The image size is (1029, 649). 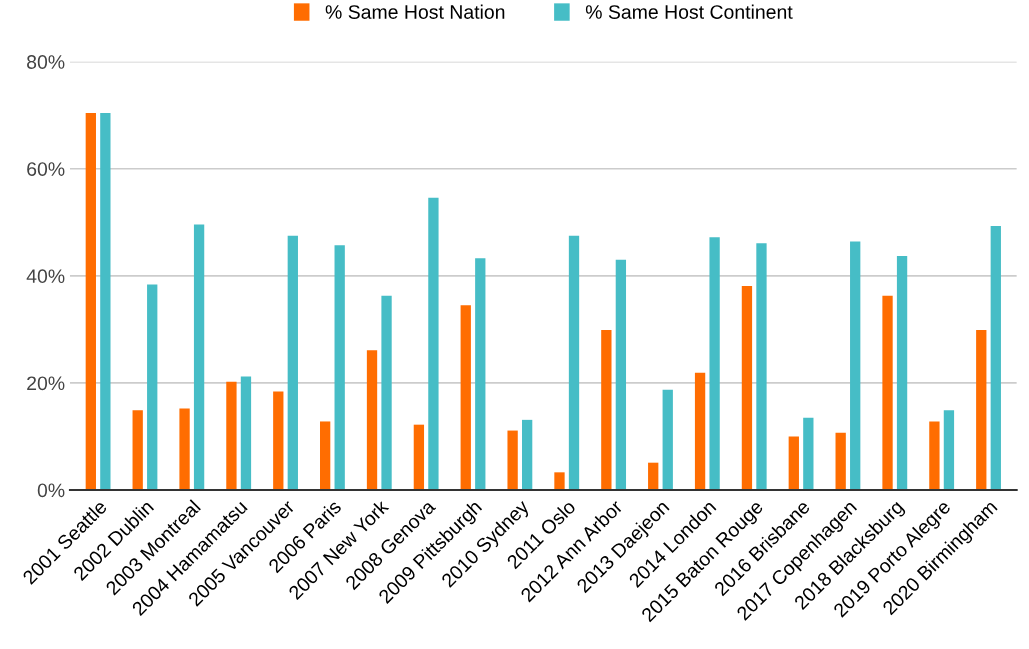 What do you see at coordinates (46, 383) in the screenshot?
I see `y-tick-label: 20%` at bounding box center [46, 383].